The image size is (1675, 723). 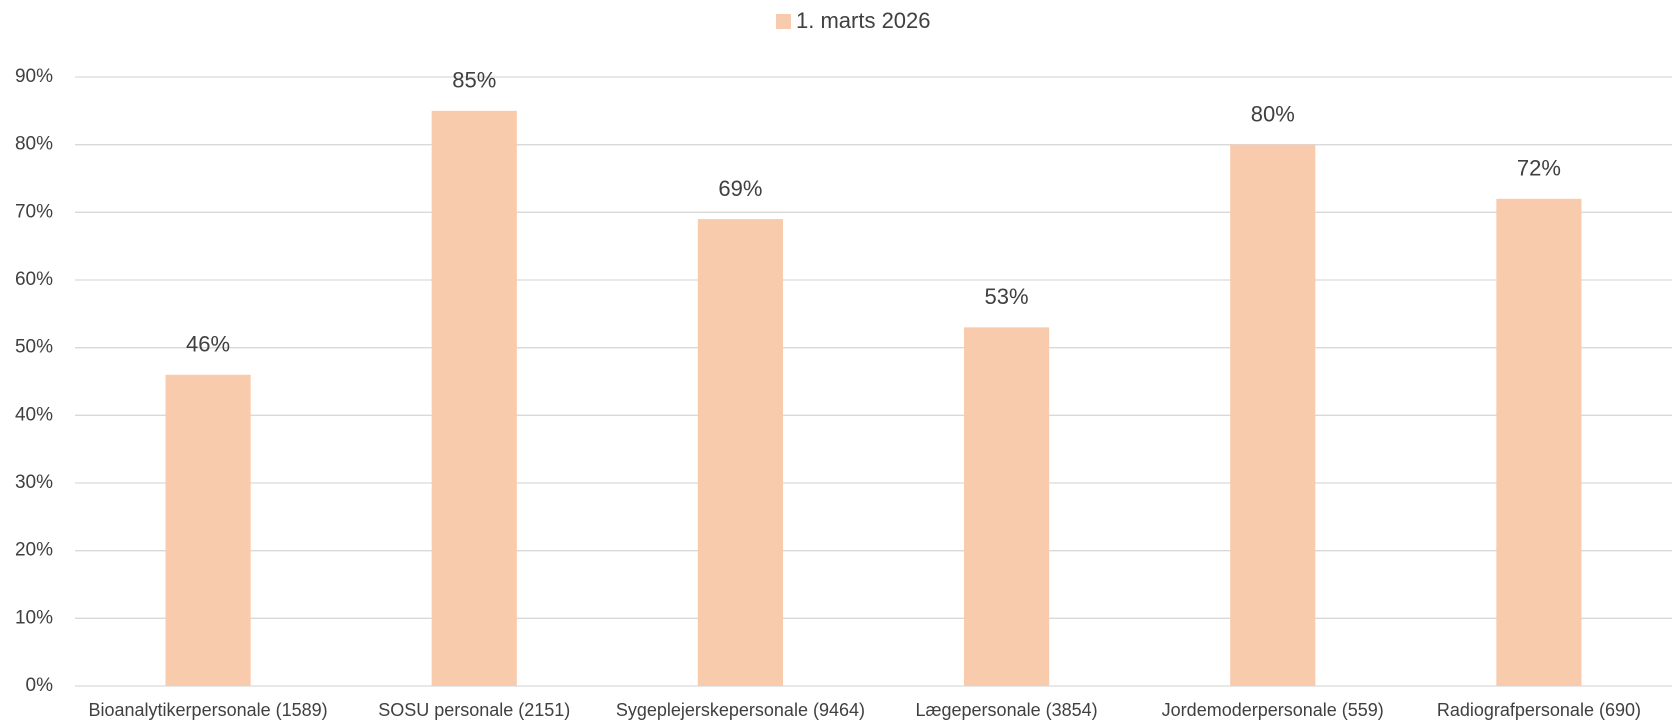 I want to click on x-tick-label: Lægepersonale (3854), so click(x=1007, y=710).